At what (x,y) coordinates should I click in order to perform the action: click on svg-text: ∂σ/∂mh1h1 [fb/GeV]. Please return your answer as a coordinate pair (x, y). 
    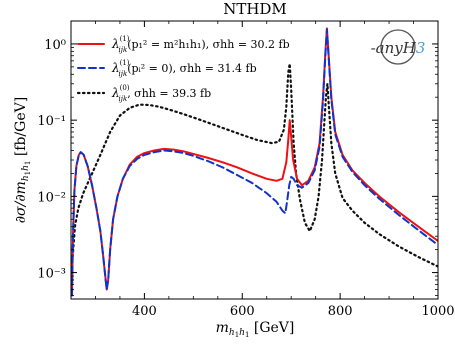
    Looking at the image, I should click on (22, 160).